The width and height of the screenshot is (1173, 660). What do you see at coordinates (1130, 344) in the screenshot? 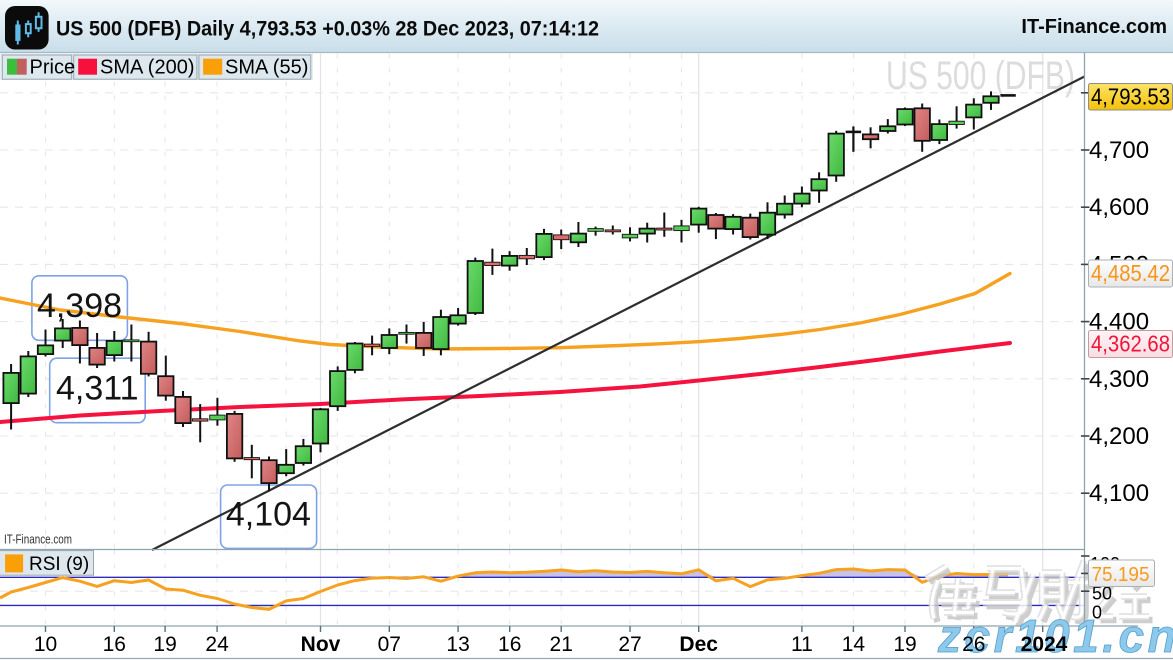
I see `svg-text: 4,362.68` at bounding box center [1130, 344].